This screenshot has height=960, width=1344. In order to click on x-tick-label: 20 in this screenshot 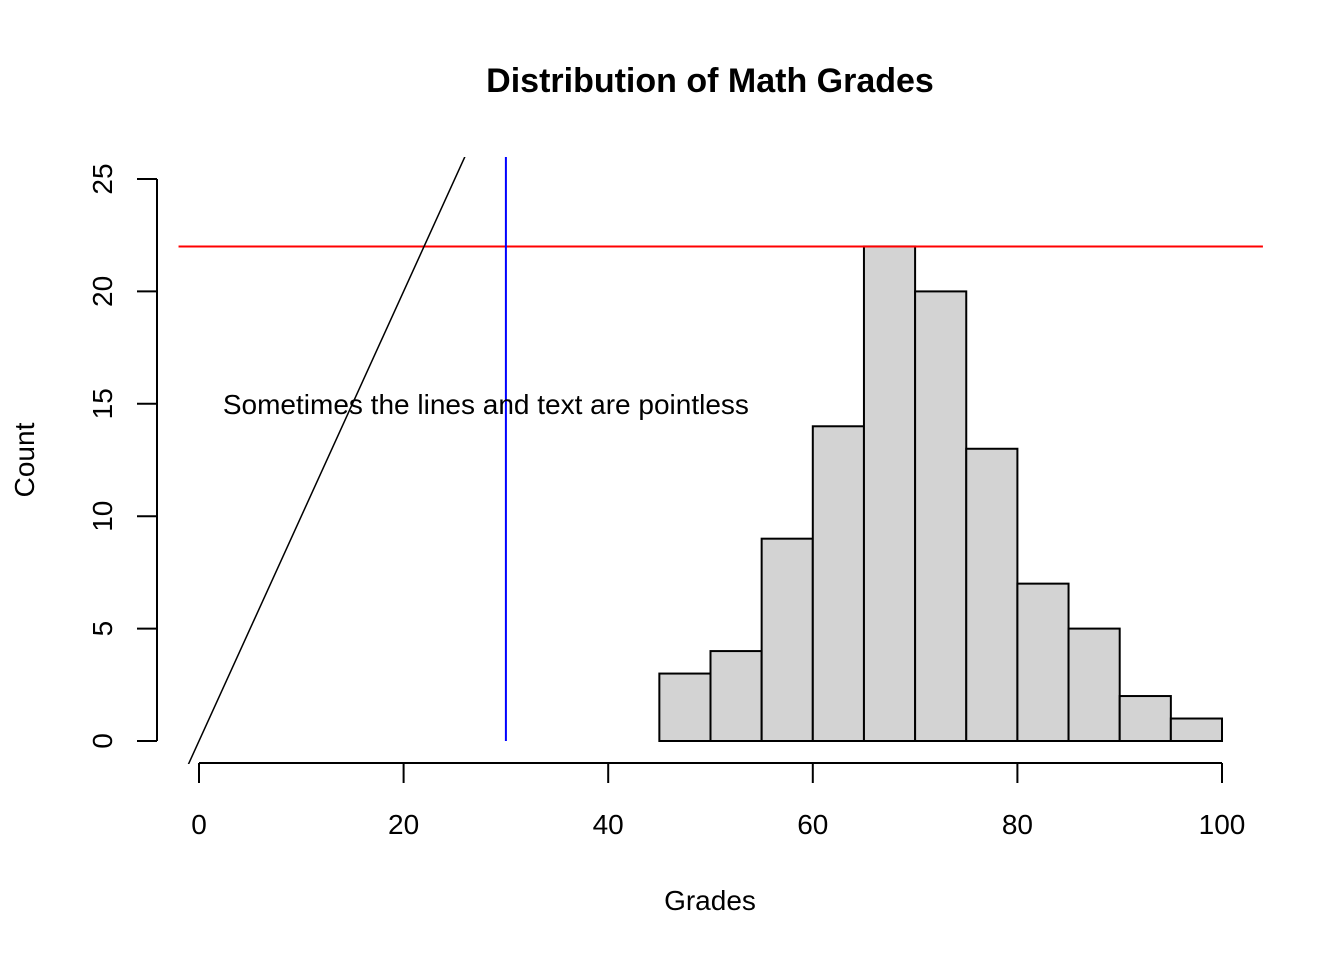, I will do `click(403, 824)`.